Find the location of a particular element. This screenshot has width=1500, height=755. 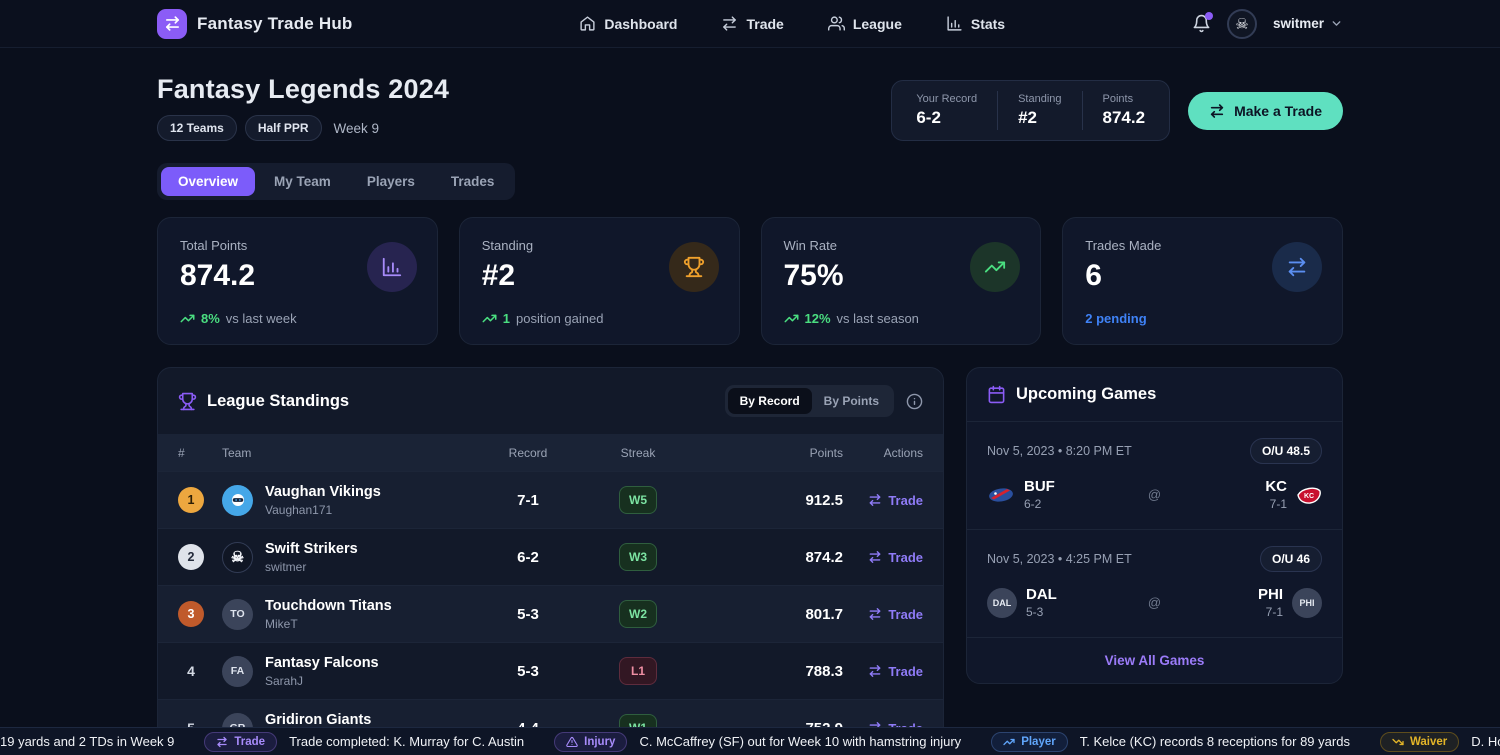

tab-players: Players is located at coordinates (390, 181).